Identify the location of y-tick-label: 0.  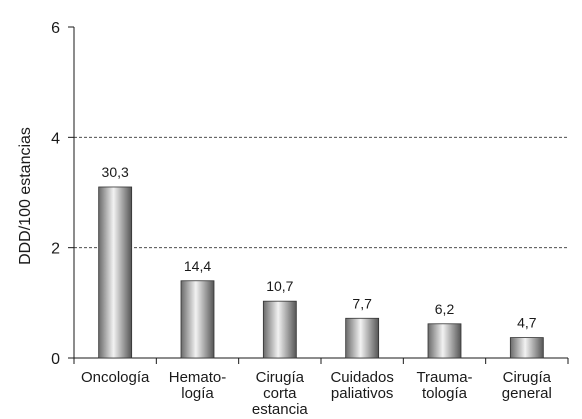
(55, 359).